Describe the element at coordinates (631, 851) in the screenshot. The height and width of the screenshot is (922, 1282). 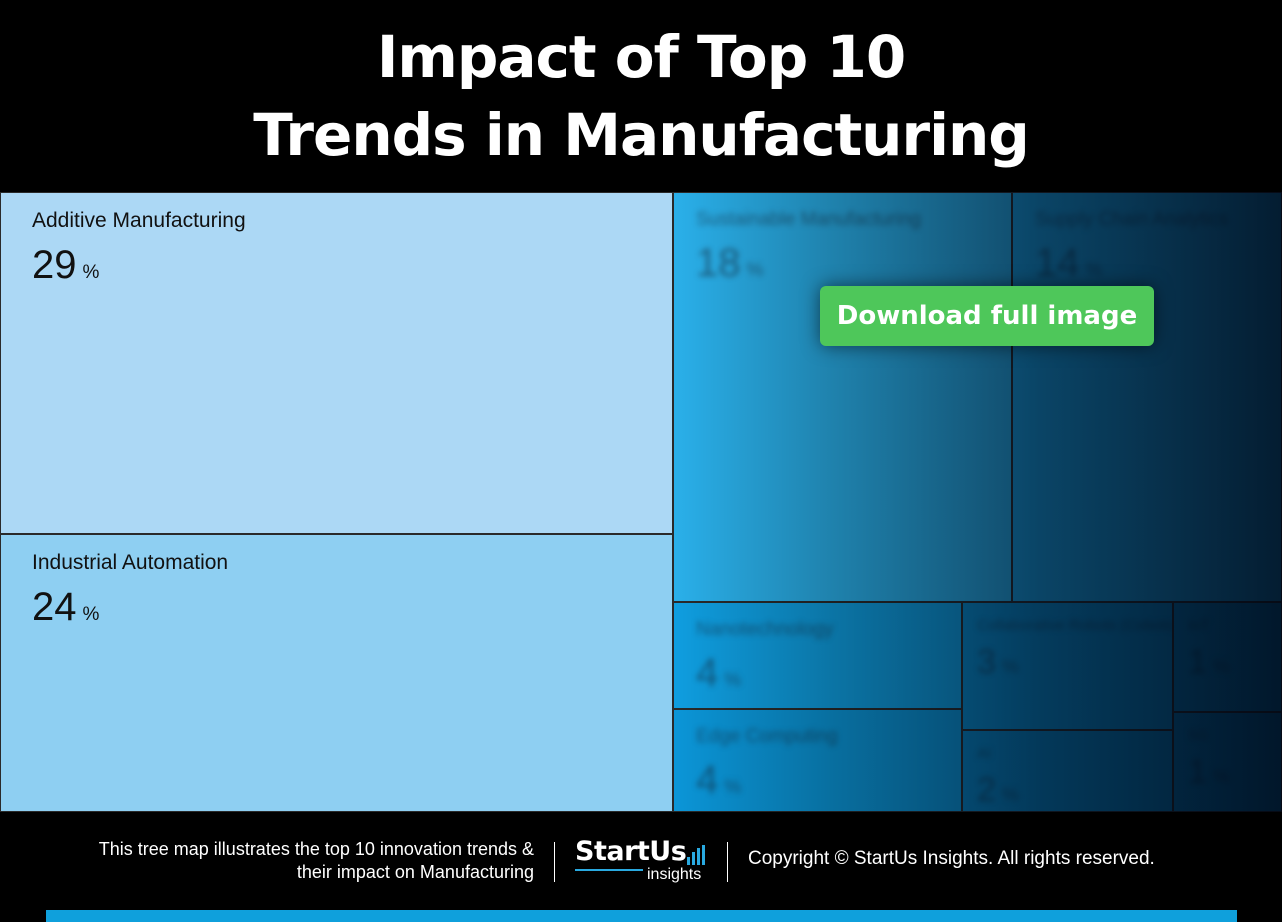
I see `logo-wordmark: StartUs` at that location.